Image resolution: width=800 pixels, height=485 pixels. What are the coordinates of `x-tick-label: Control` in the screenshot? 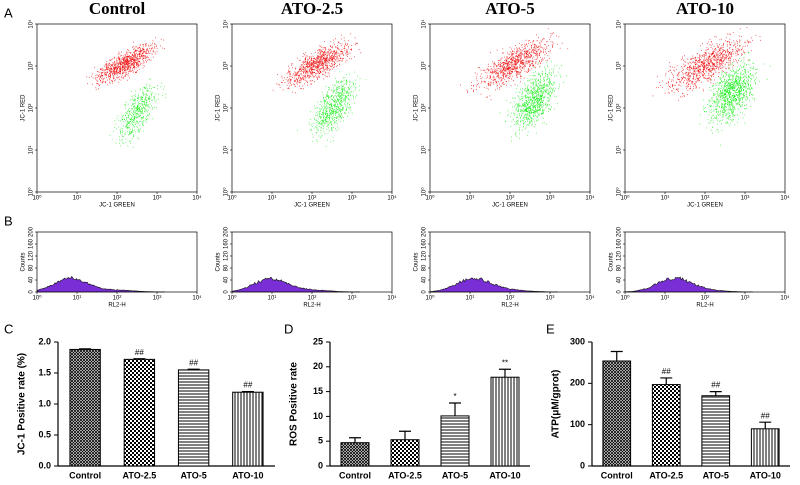 It's located at (85, 475).